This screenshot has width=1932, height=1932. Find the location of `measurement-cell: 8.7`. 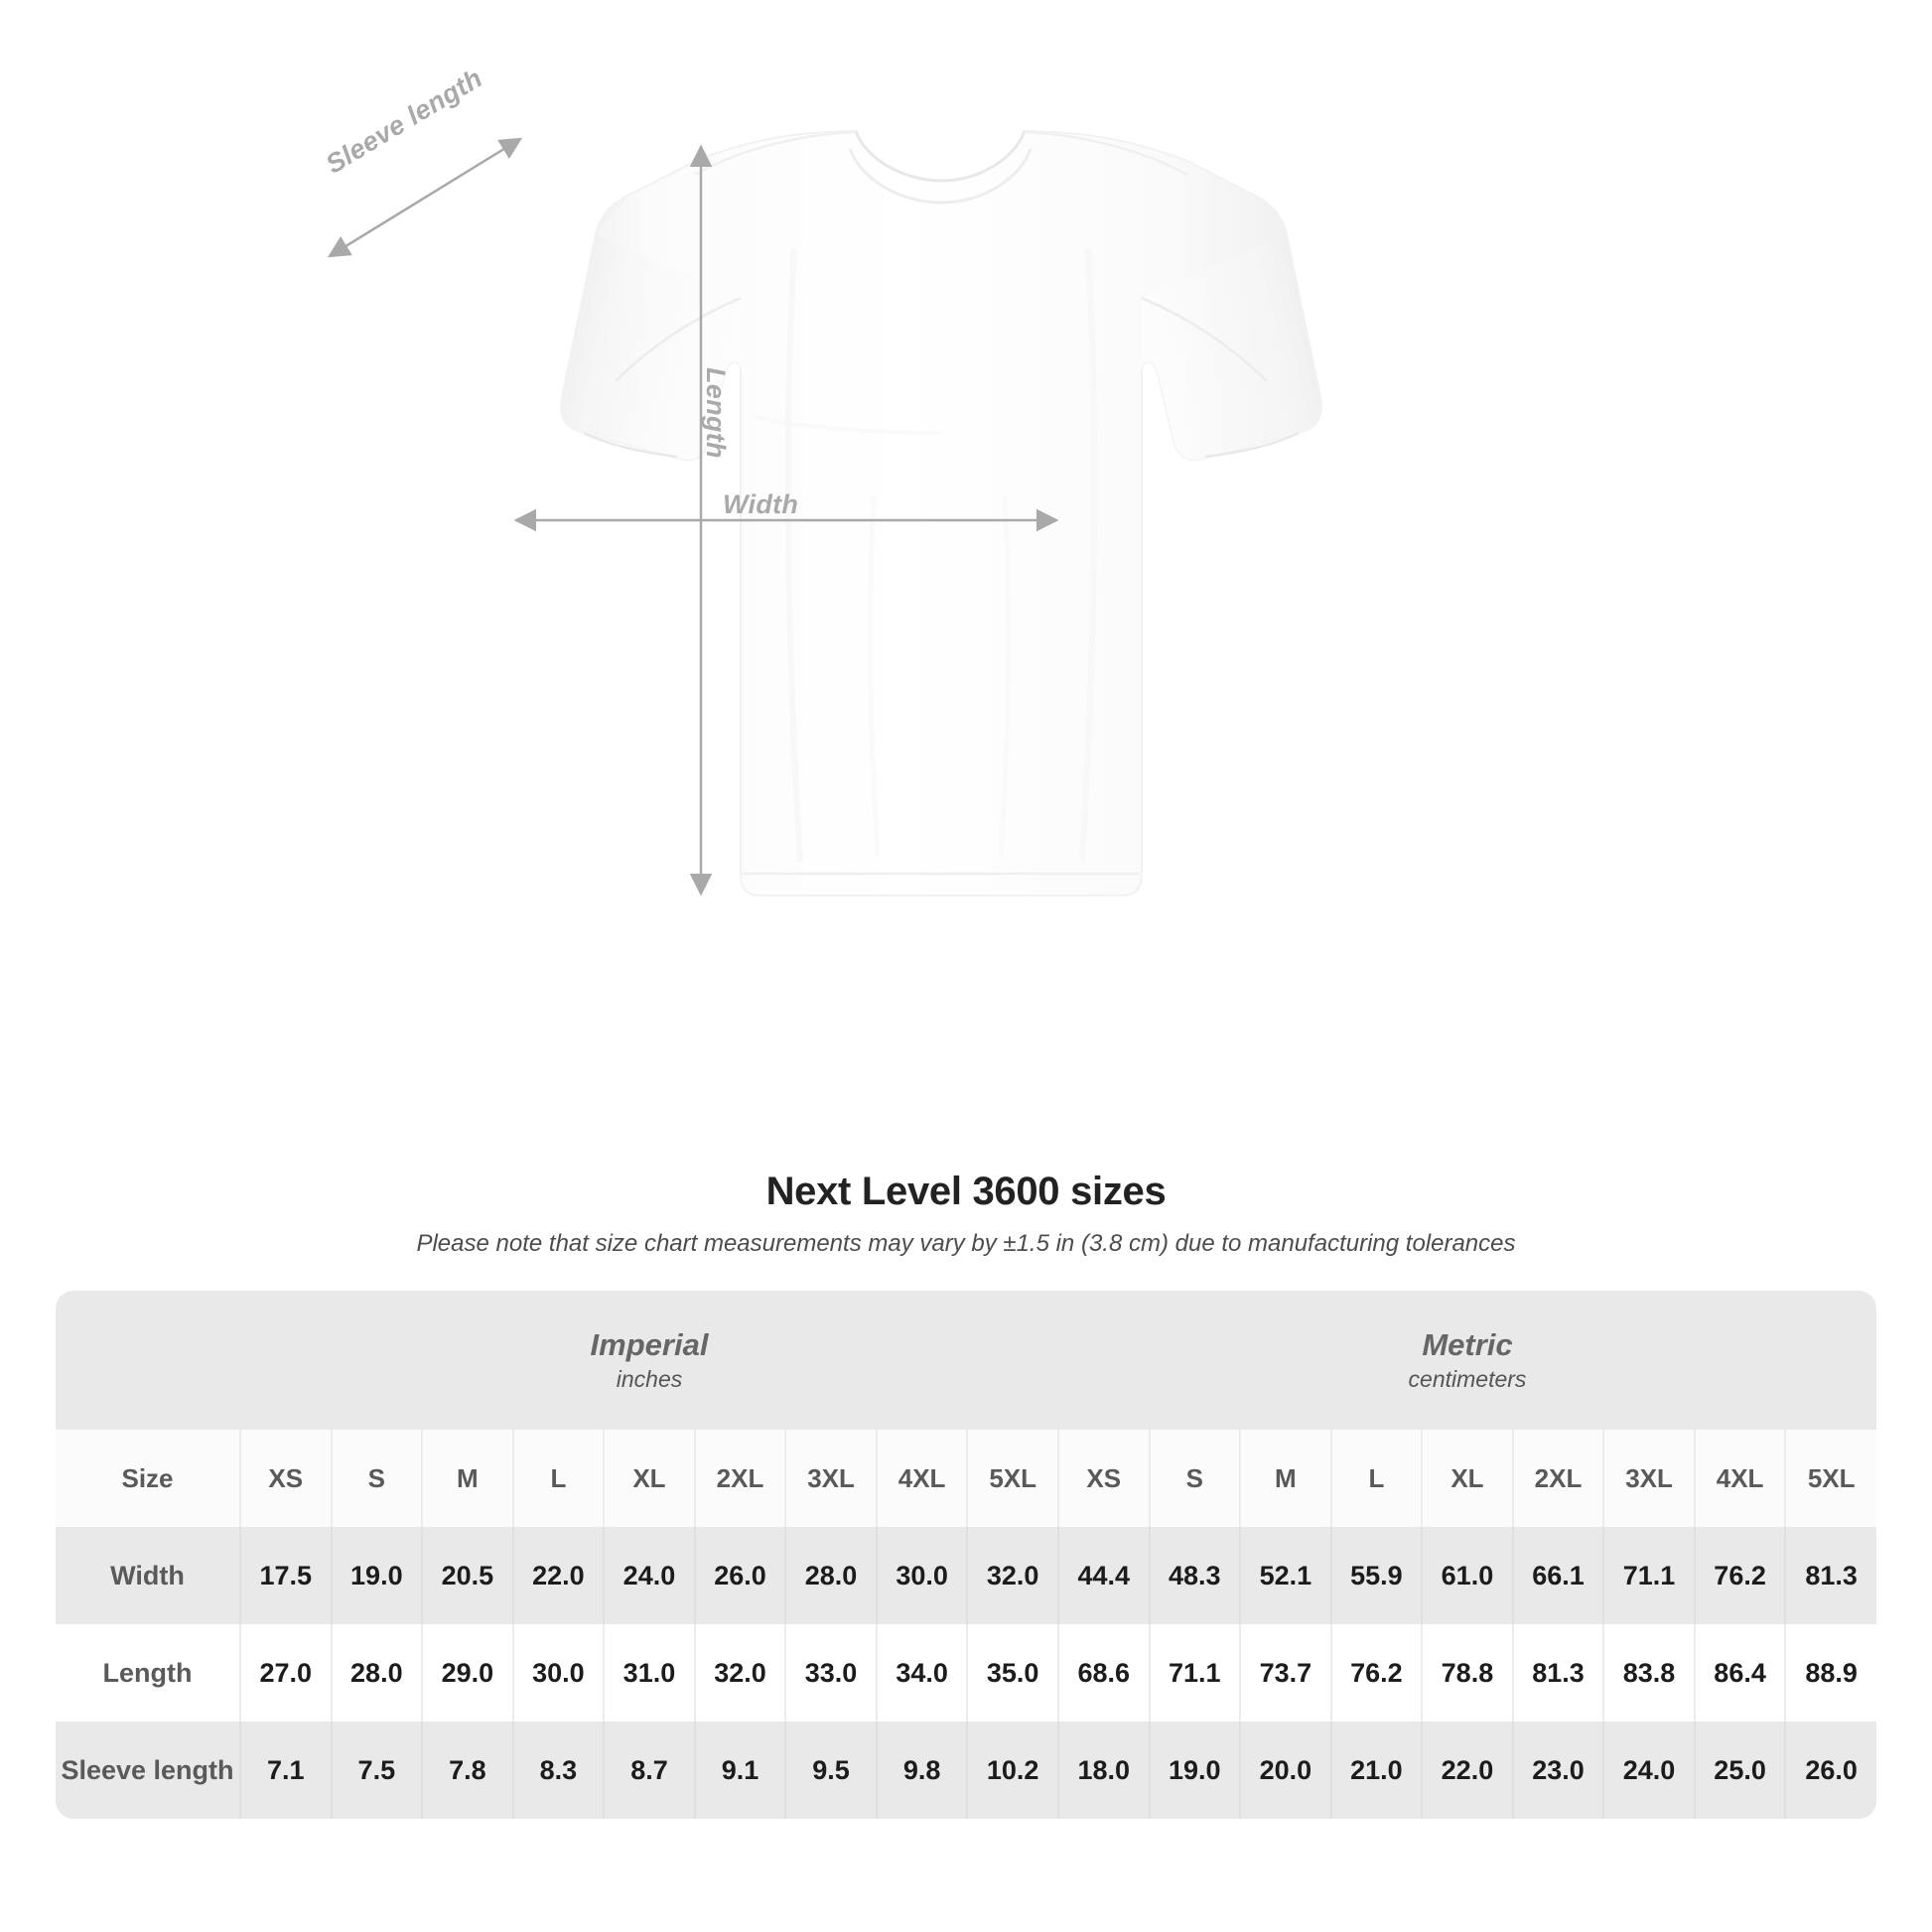

measurement-cell: 8.7 is located at coordinates (649, 1770).